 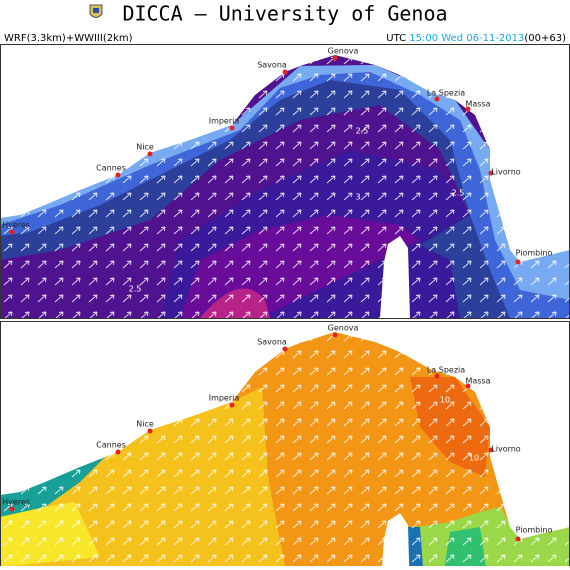 I want to click on run: (00+63), so click(x=545, y=38).